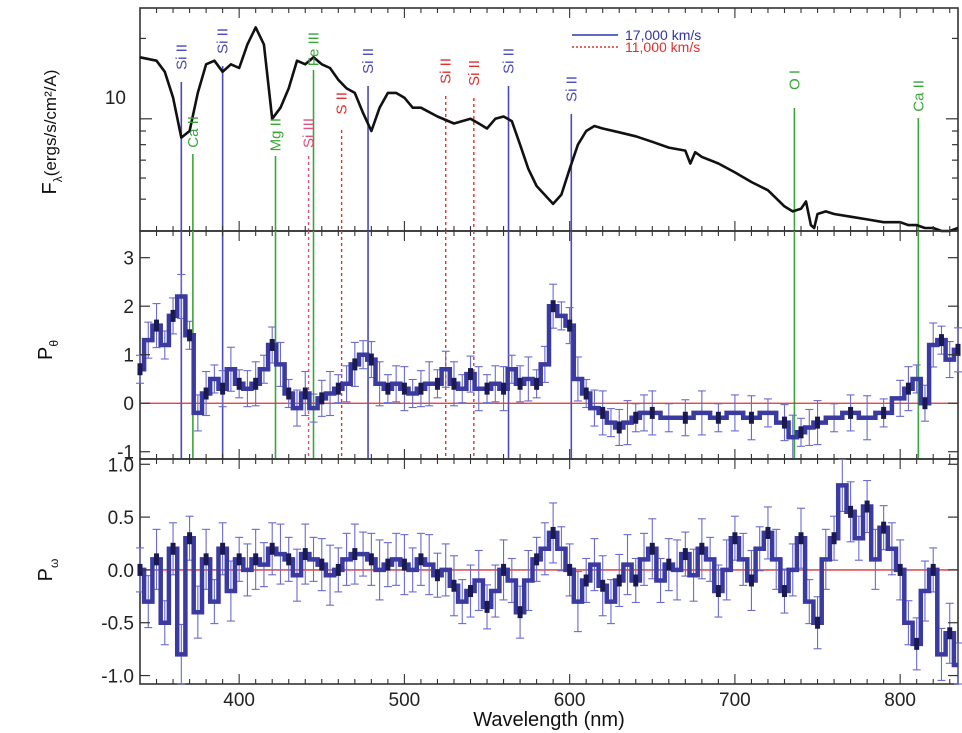  I want to click on flux-line-label: S II, so click(342, 103).